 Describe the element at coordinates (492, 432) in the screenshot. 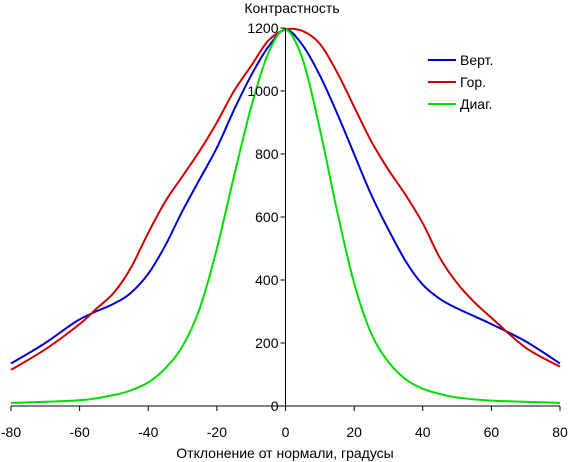

I see `x-tick-label: 60` at that location.